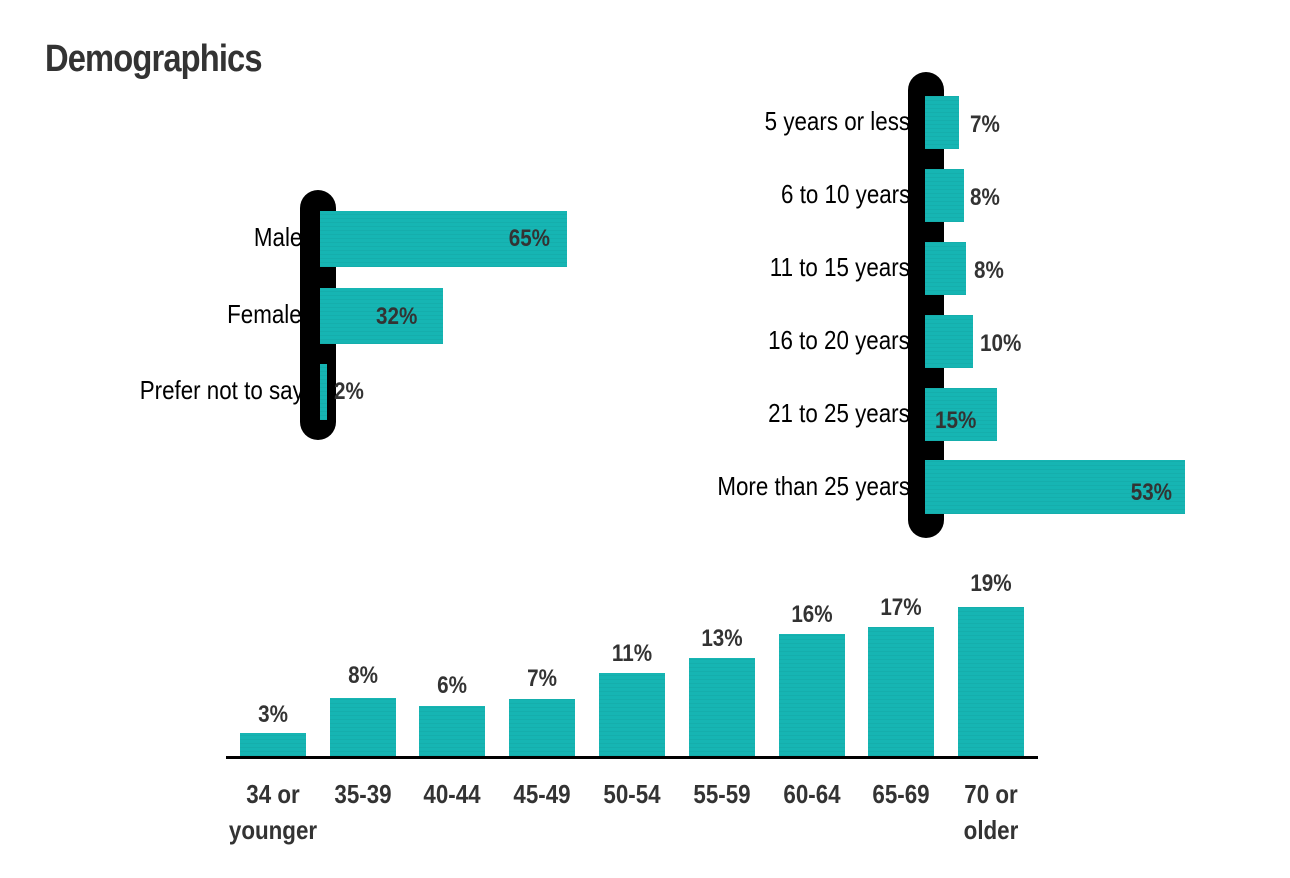  What do you see at coordinates (722, 638) in the screenshot?
I see `age-value-5: 13%` at bounding box center [722, 638].